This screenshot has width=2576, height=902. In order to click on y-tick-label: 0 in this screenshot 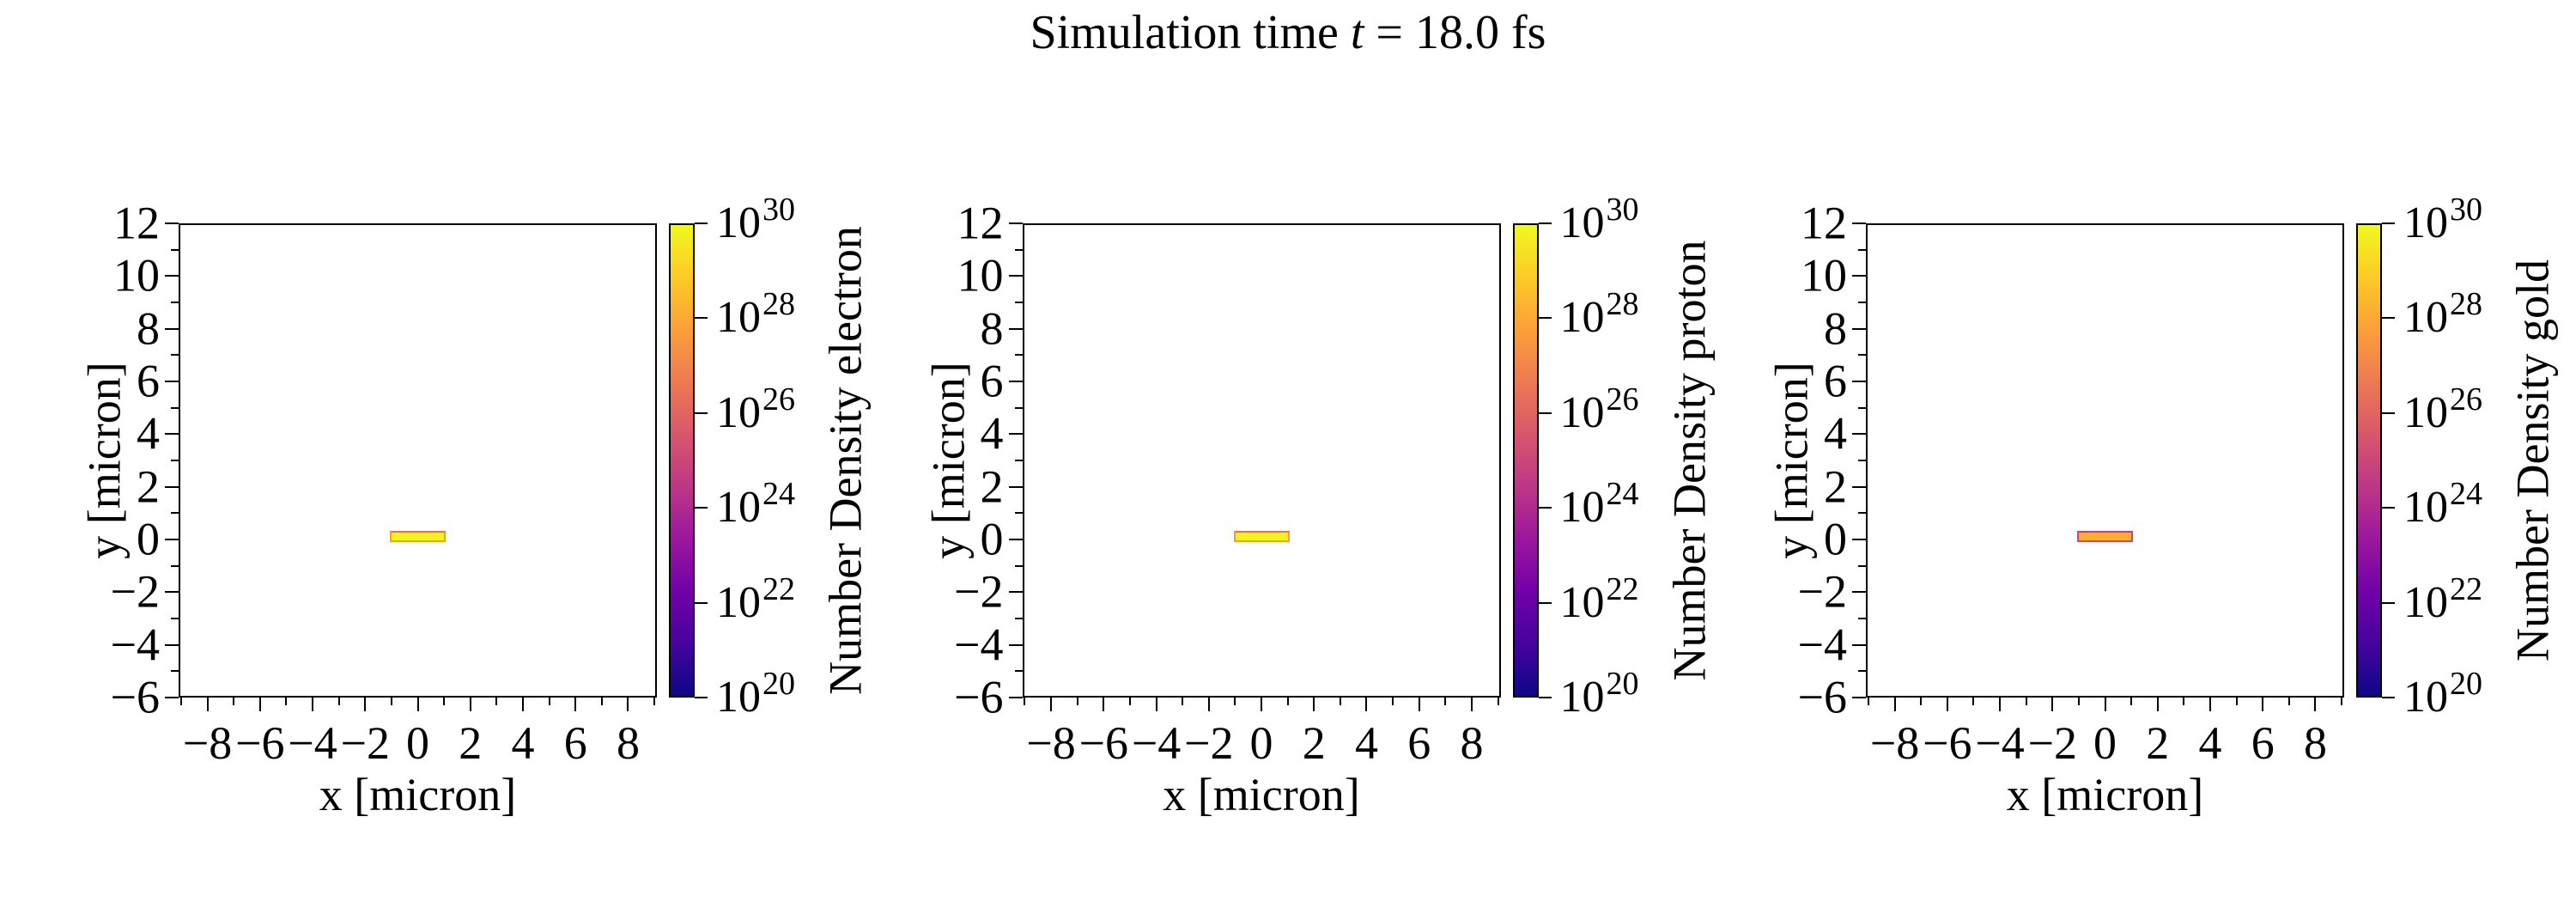, I will do `click(148, 539)`.